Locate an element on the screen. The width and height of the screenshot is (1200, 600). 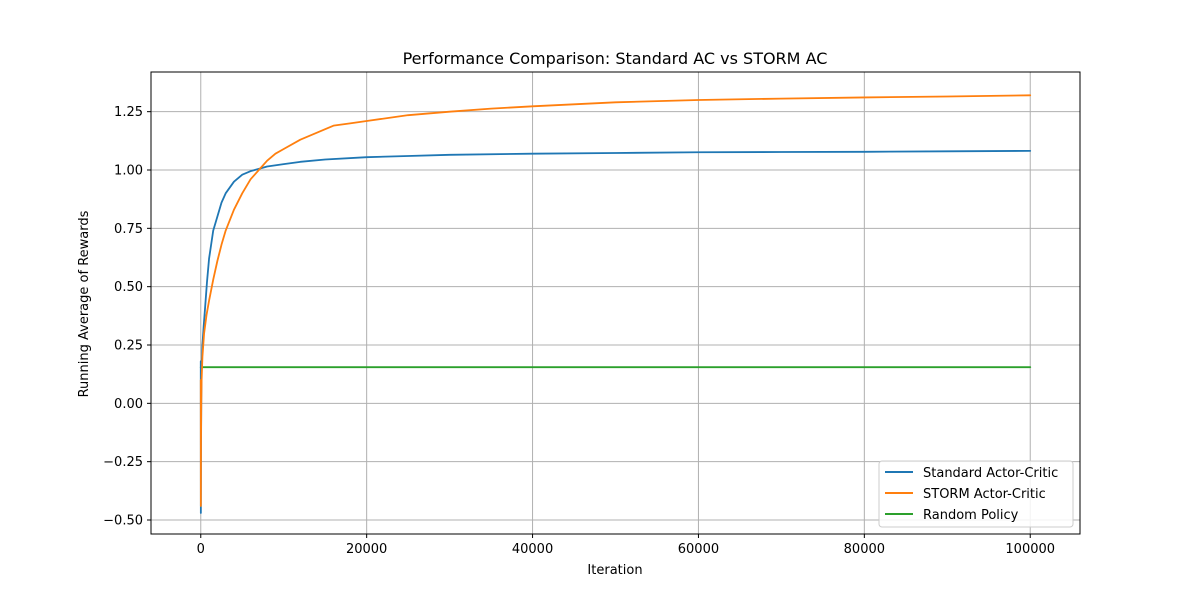
y-axis-ticks: −0.50 −0.25 0.00 0.25 0.50 0.75 1.00 1.25 is located at coordinates (127, 317).